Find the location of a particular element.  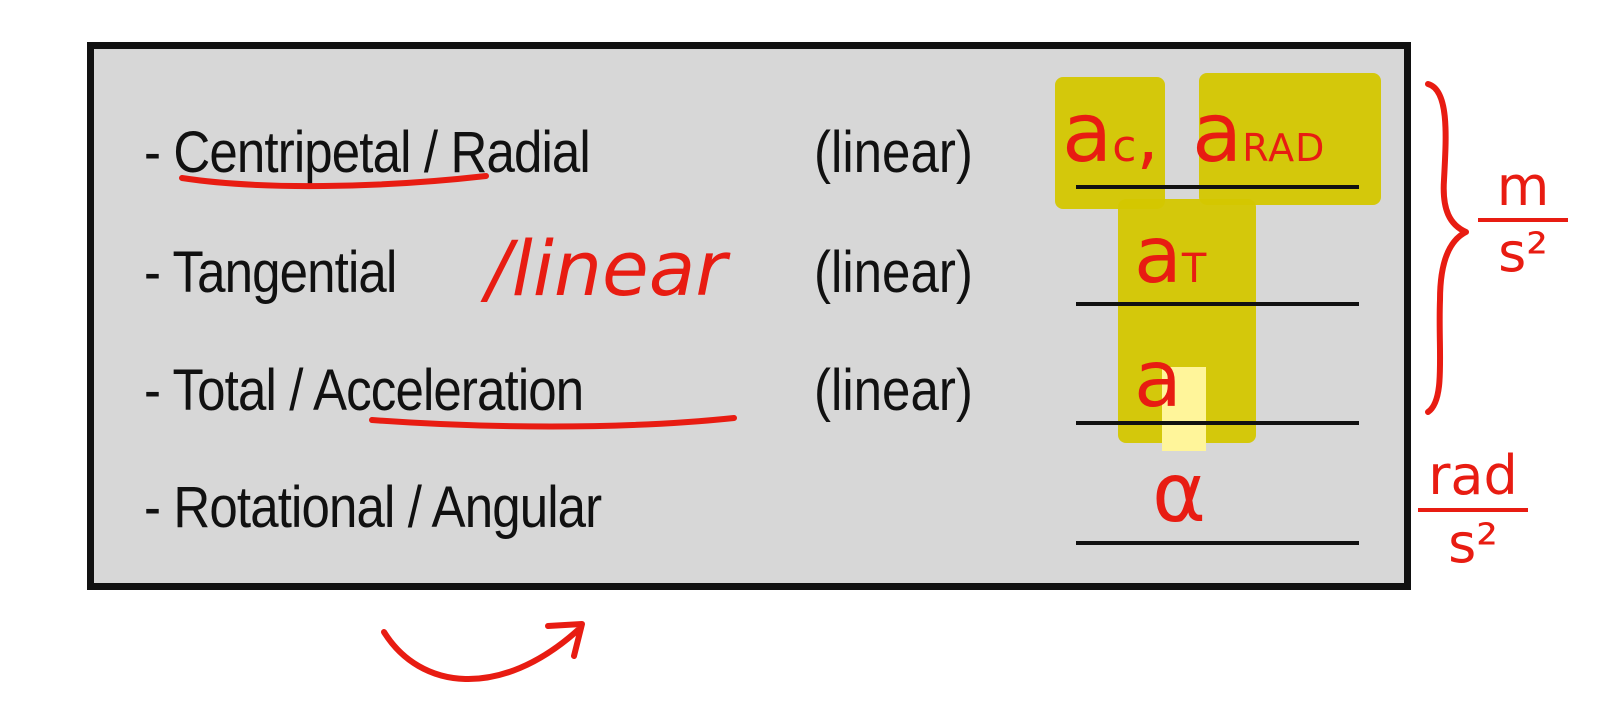

type-centripetal: (linear) is located at coordinates (893, 152).